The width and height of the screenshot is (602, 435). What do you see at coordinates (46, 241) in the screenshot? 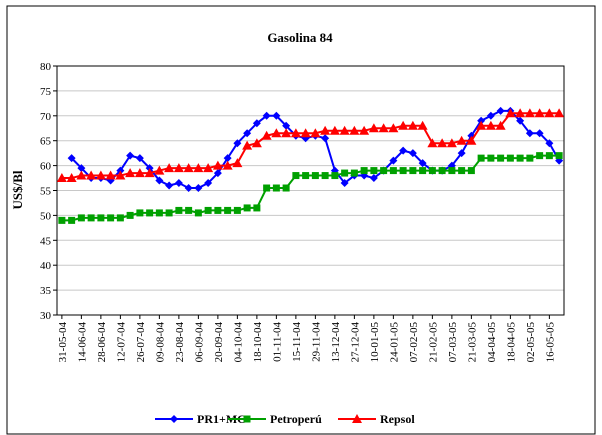
I see `y-tick-label: 45` at bounding box center [46, 241].